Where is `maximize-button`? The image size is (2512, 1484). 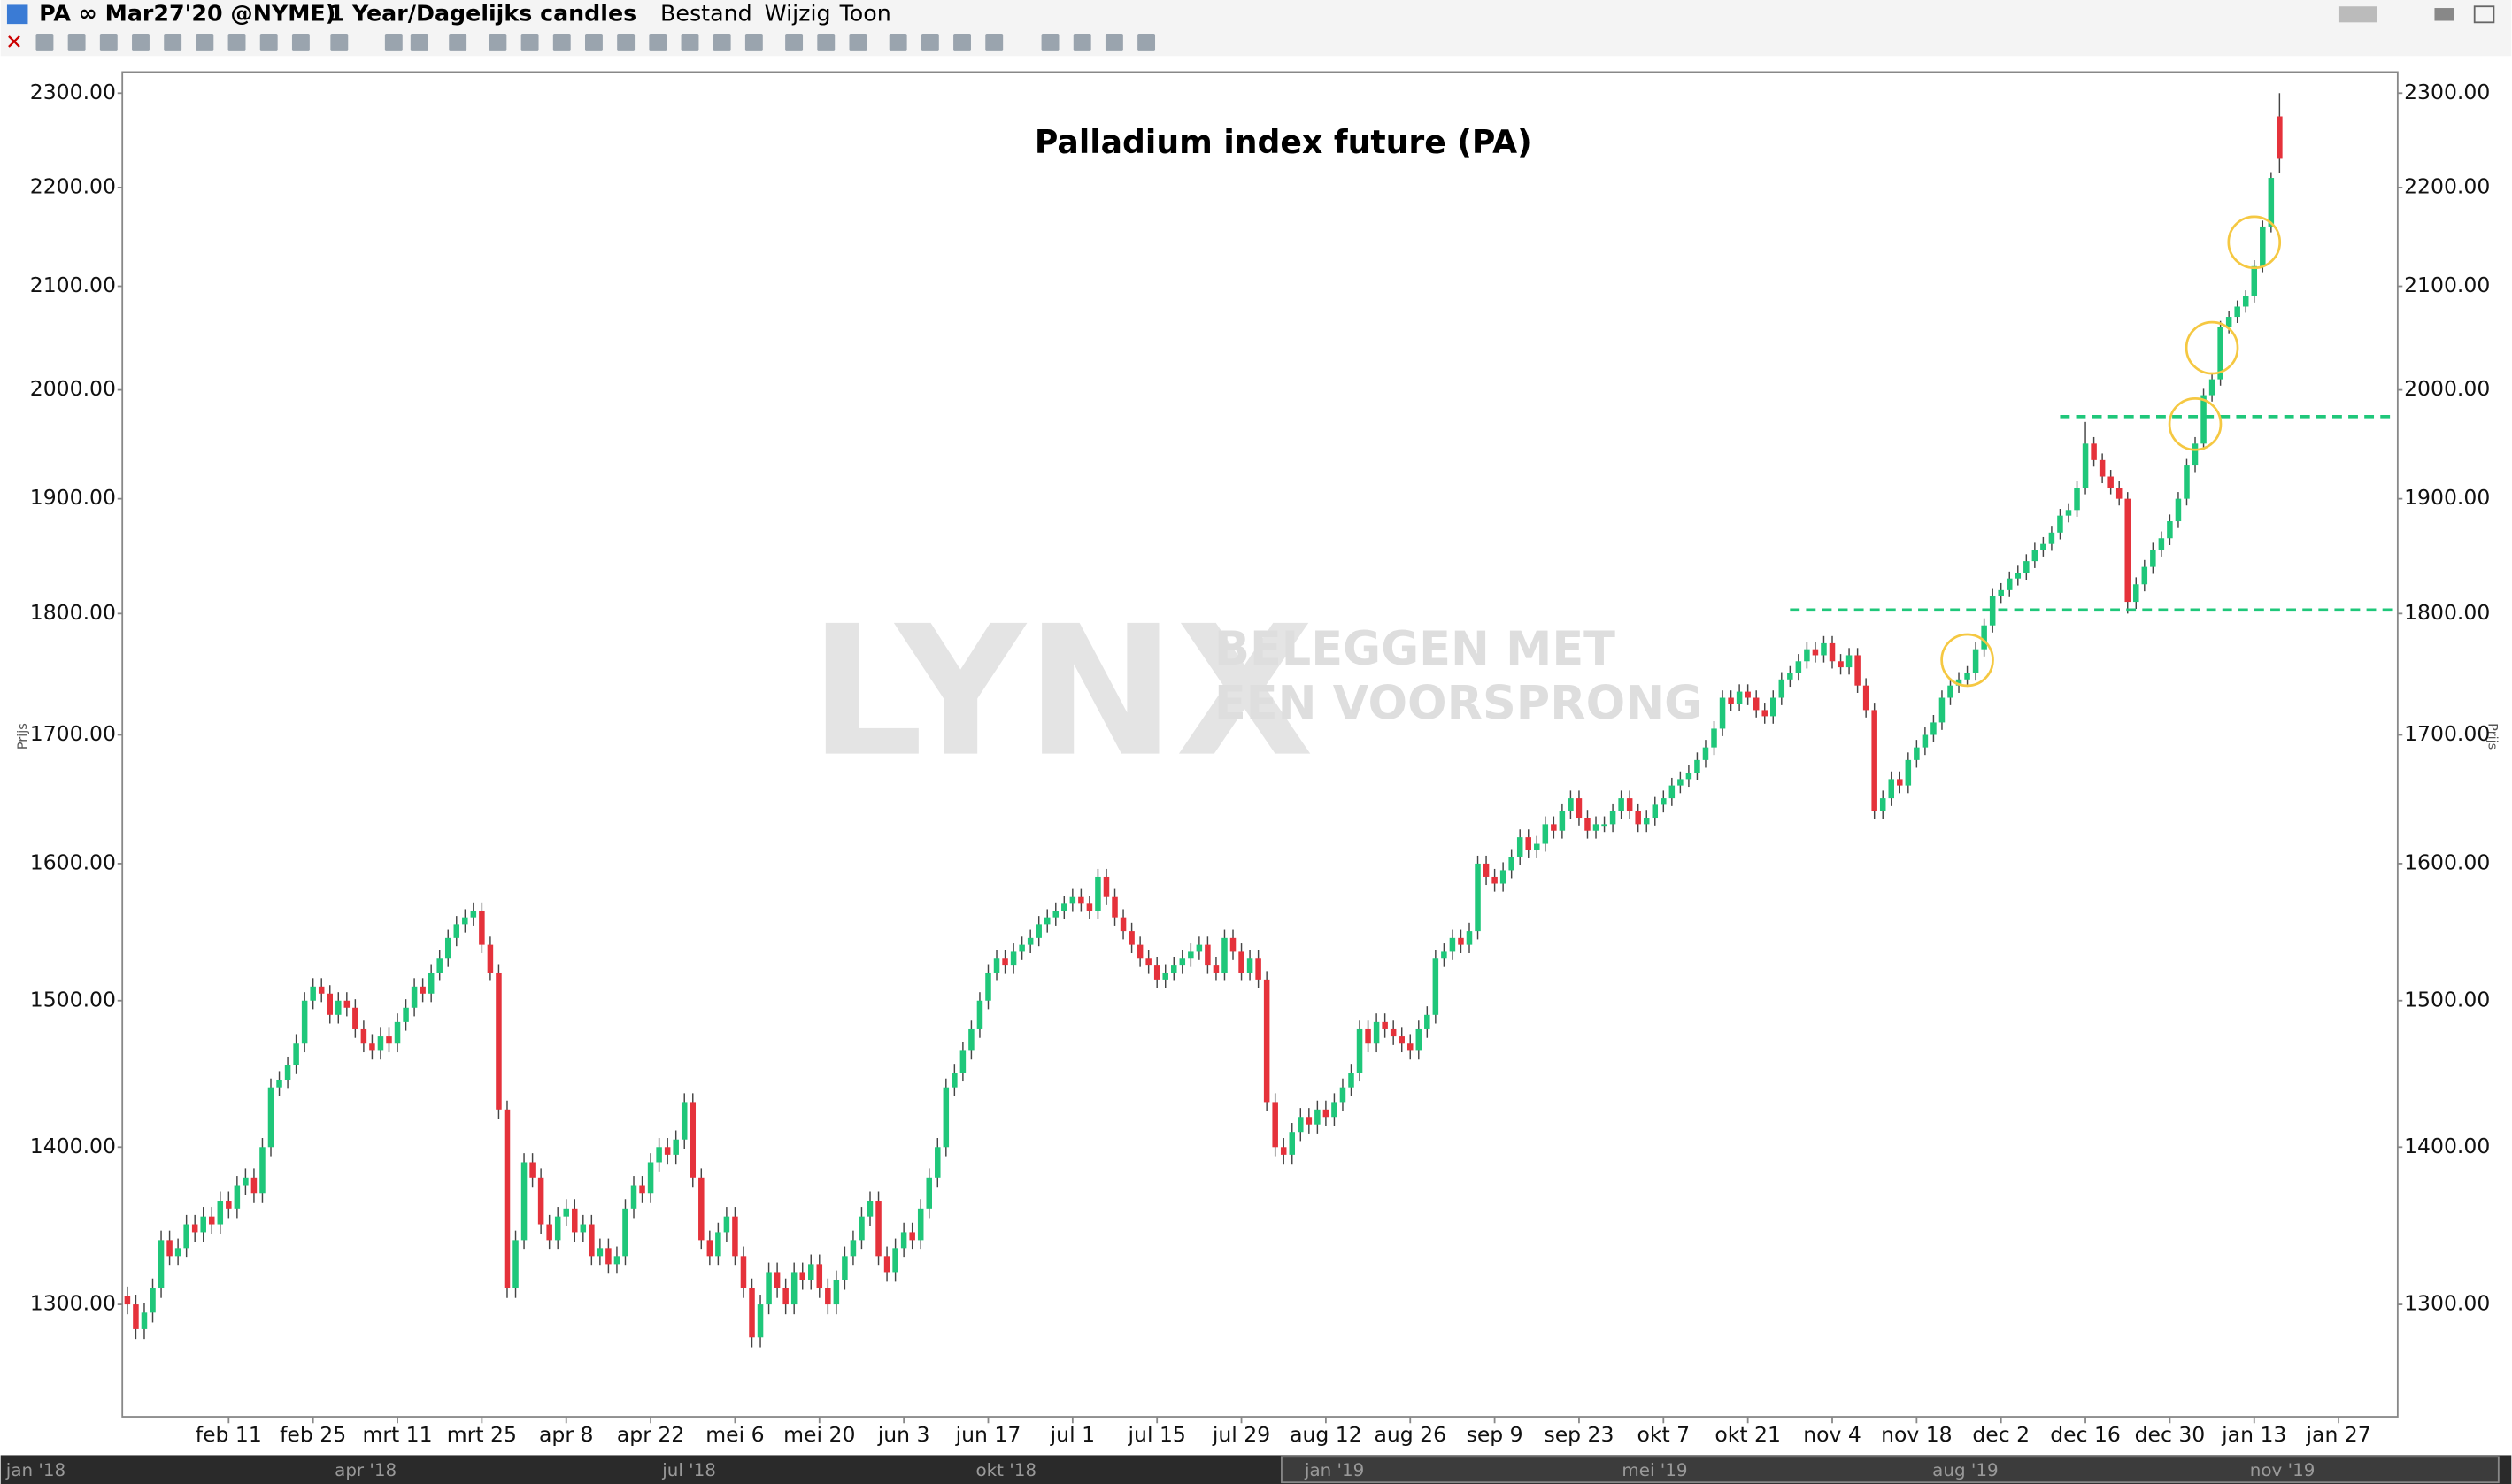 maximize-button is located at coordinates (2484, 14).